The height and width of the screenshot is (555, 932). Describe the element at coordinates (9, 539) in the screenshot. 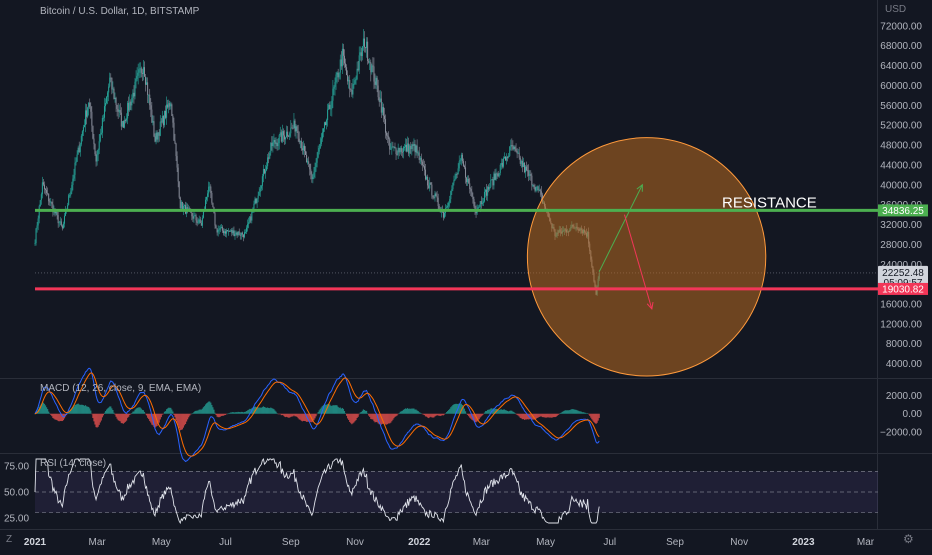

I see `log-scale-toggle: Z` at that location.